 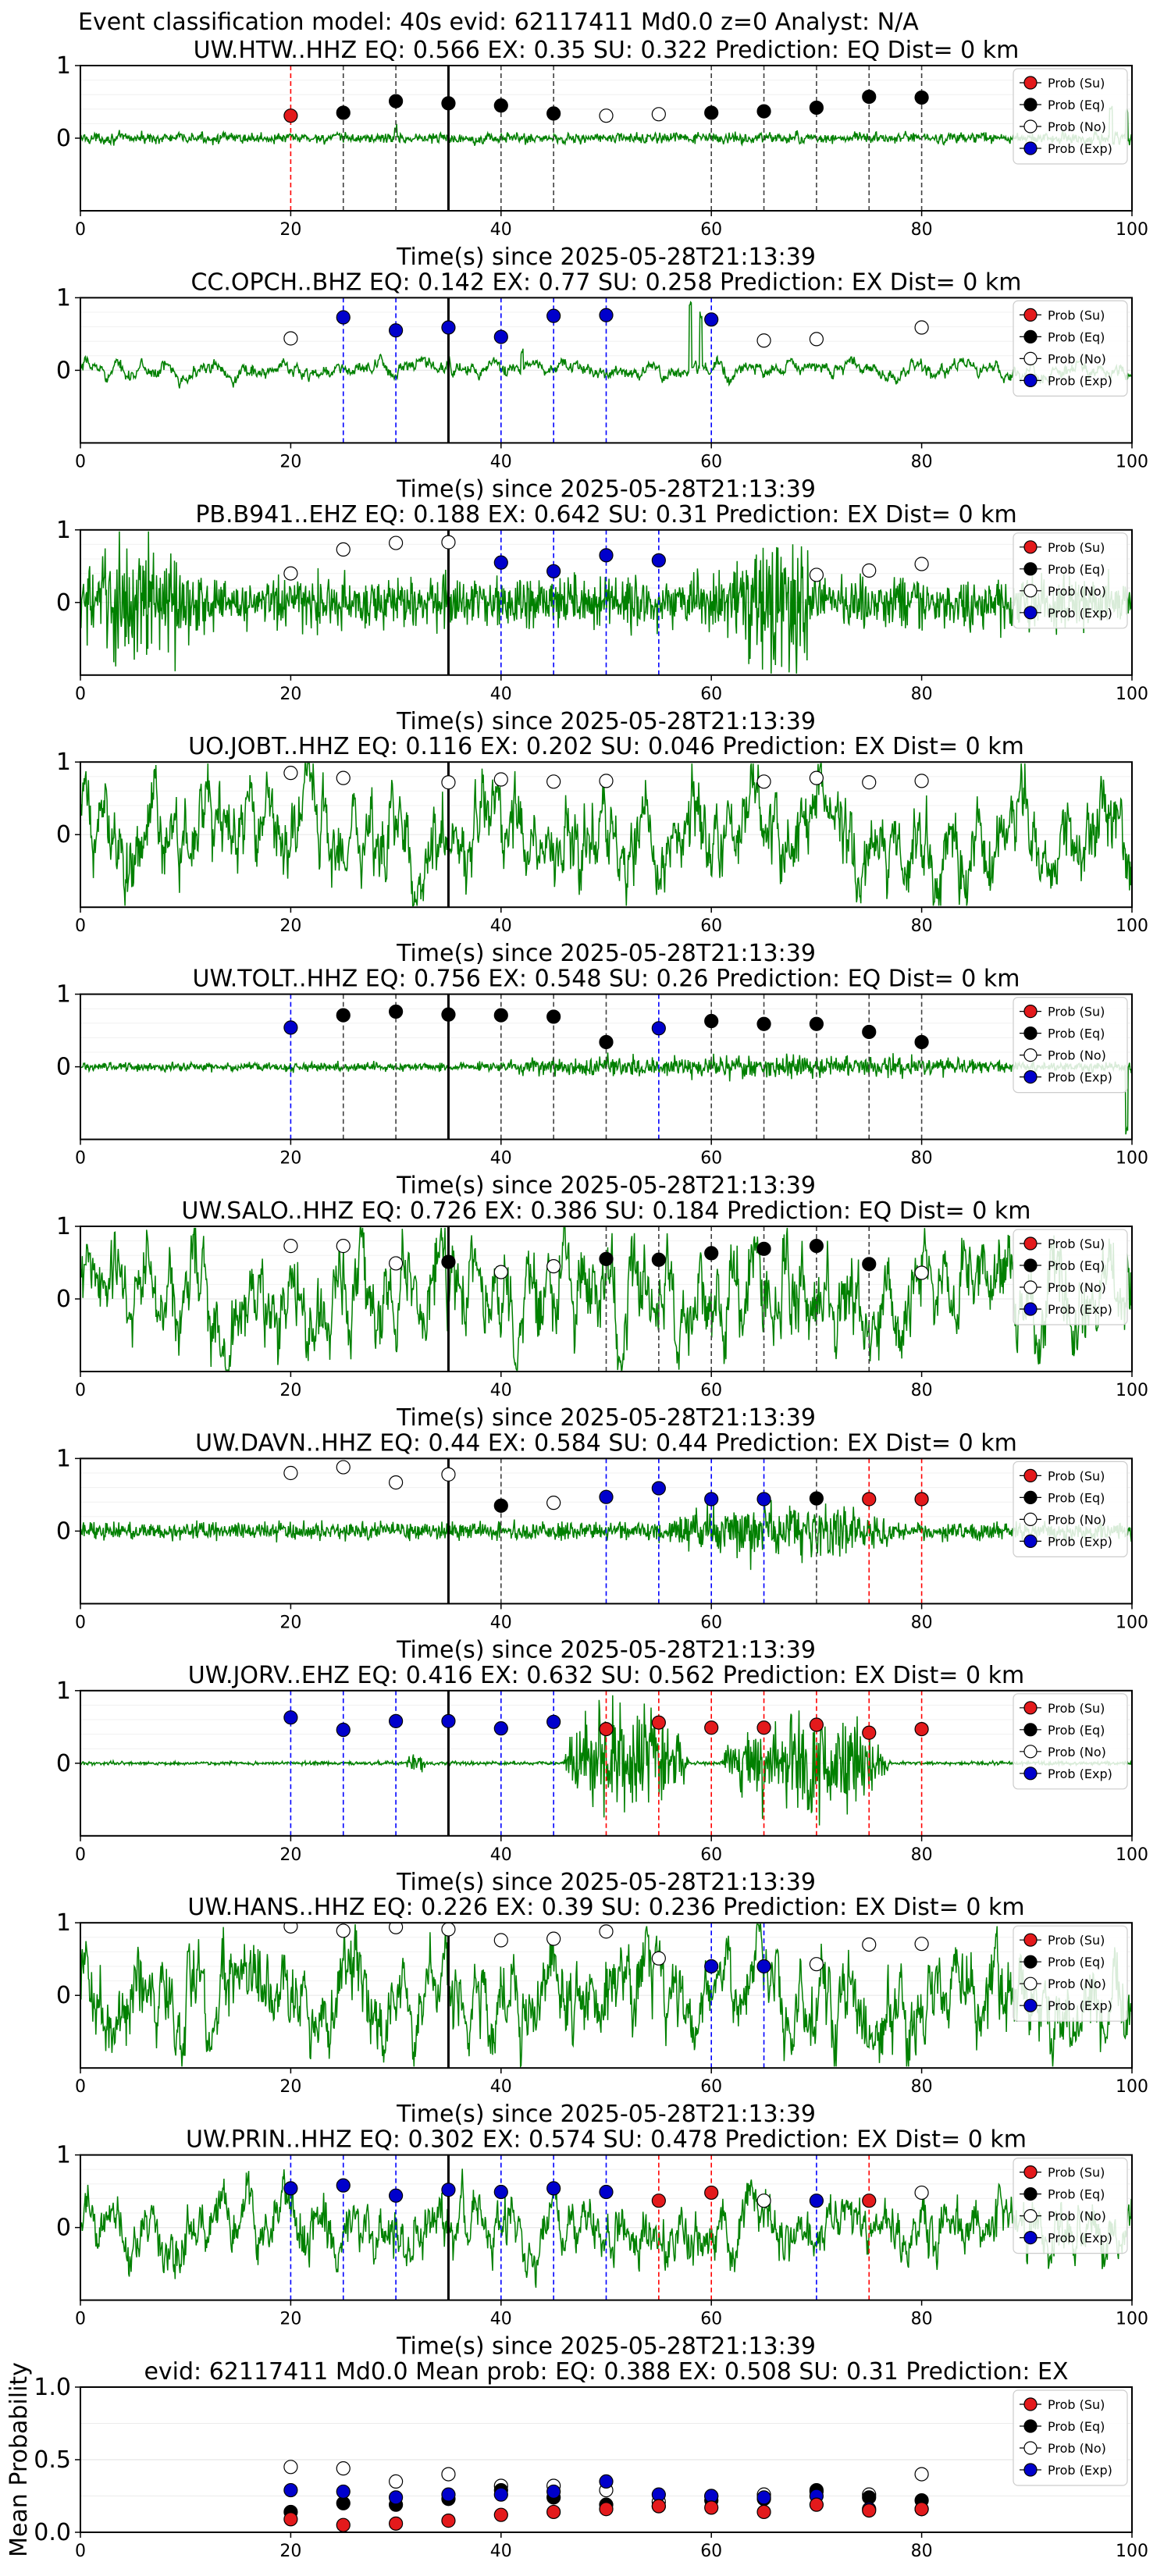 What do you see at coordinates (501, 1622) in the screenshot?
I see `panel-7-xtick-label: 40` at bounding box center [501, 1622].